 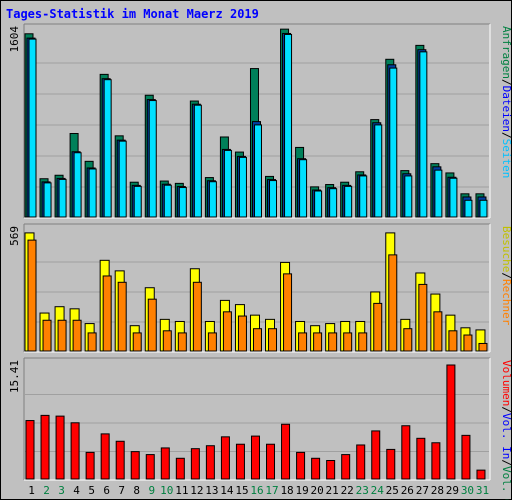 I want to click on y-axis-max-label-bottom: 15.41, so click(x=14, y=376).